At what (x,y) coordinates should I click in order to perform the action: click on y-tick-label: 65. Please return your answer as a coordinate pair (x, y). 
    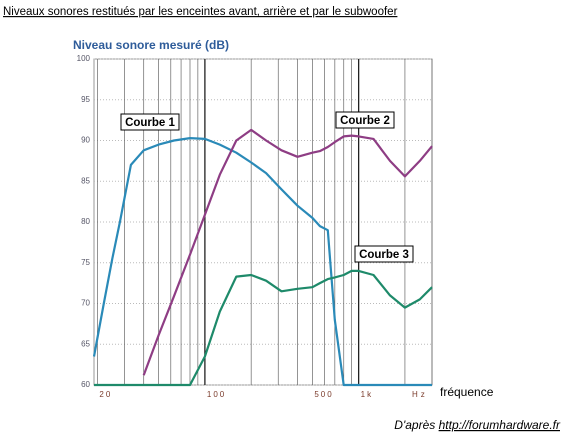
    Looking at the image, I should click on (85, 343).